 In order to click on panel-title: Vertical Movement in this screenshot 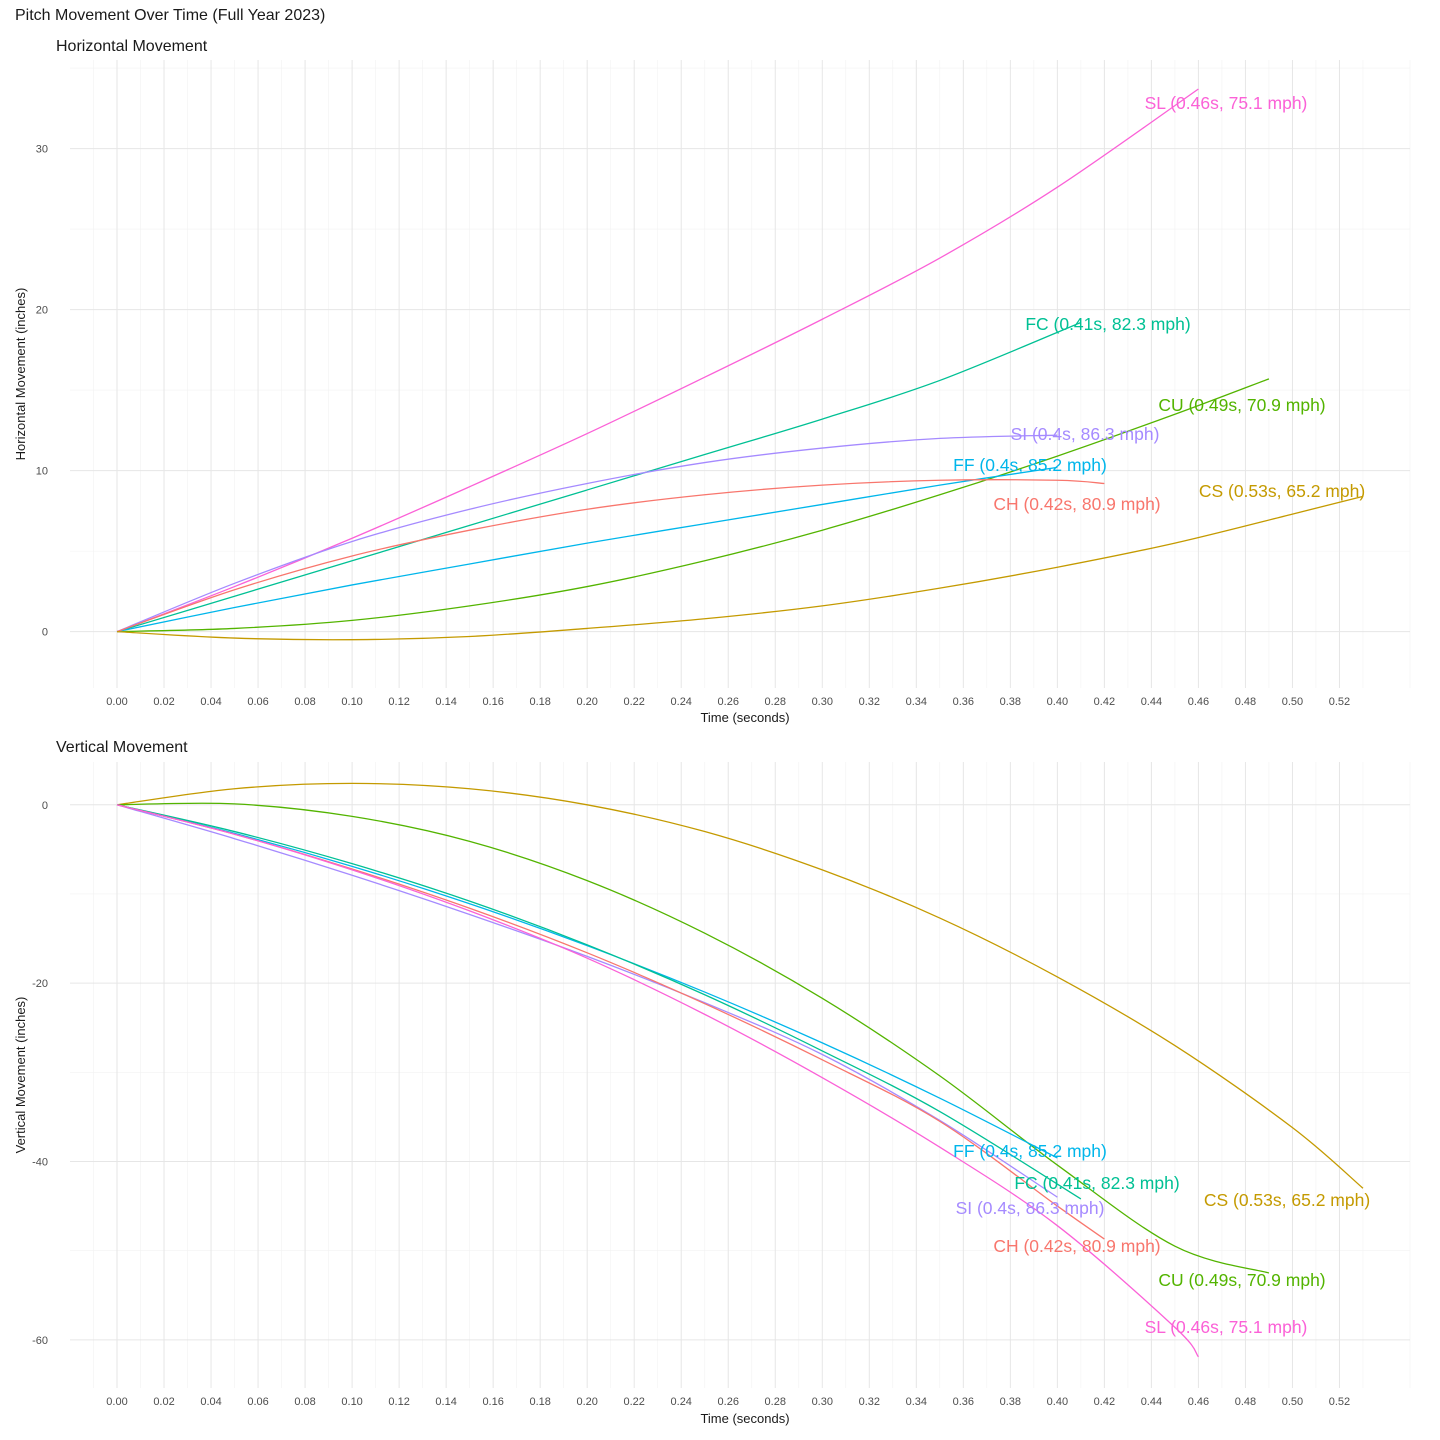, I will do `click(122, 747)`.